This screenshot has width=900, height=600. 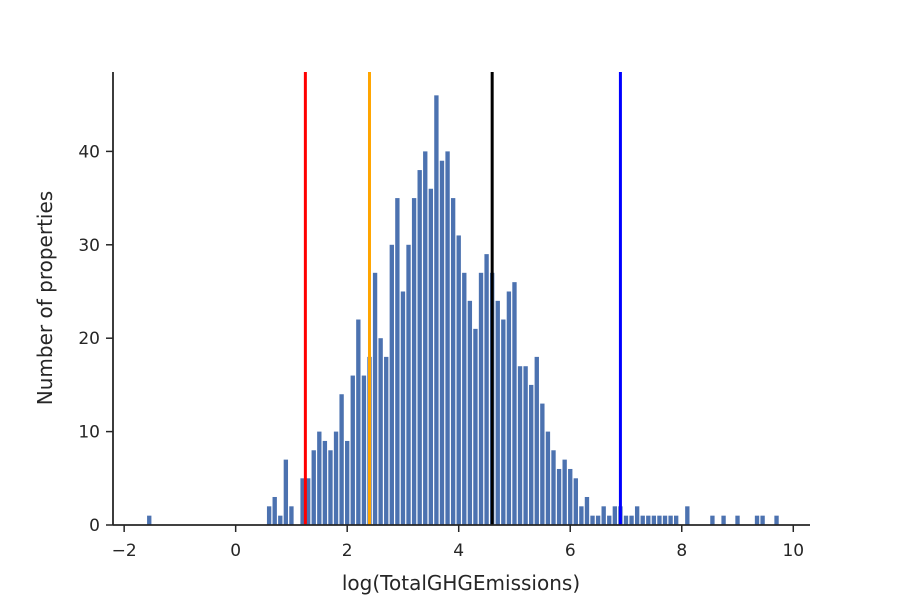 I want to click on y-tick-label: 30, so click(x=89, y=246).